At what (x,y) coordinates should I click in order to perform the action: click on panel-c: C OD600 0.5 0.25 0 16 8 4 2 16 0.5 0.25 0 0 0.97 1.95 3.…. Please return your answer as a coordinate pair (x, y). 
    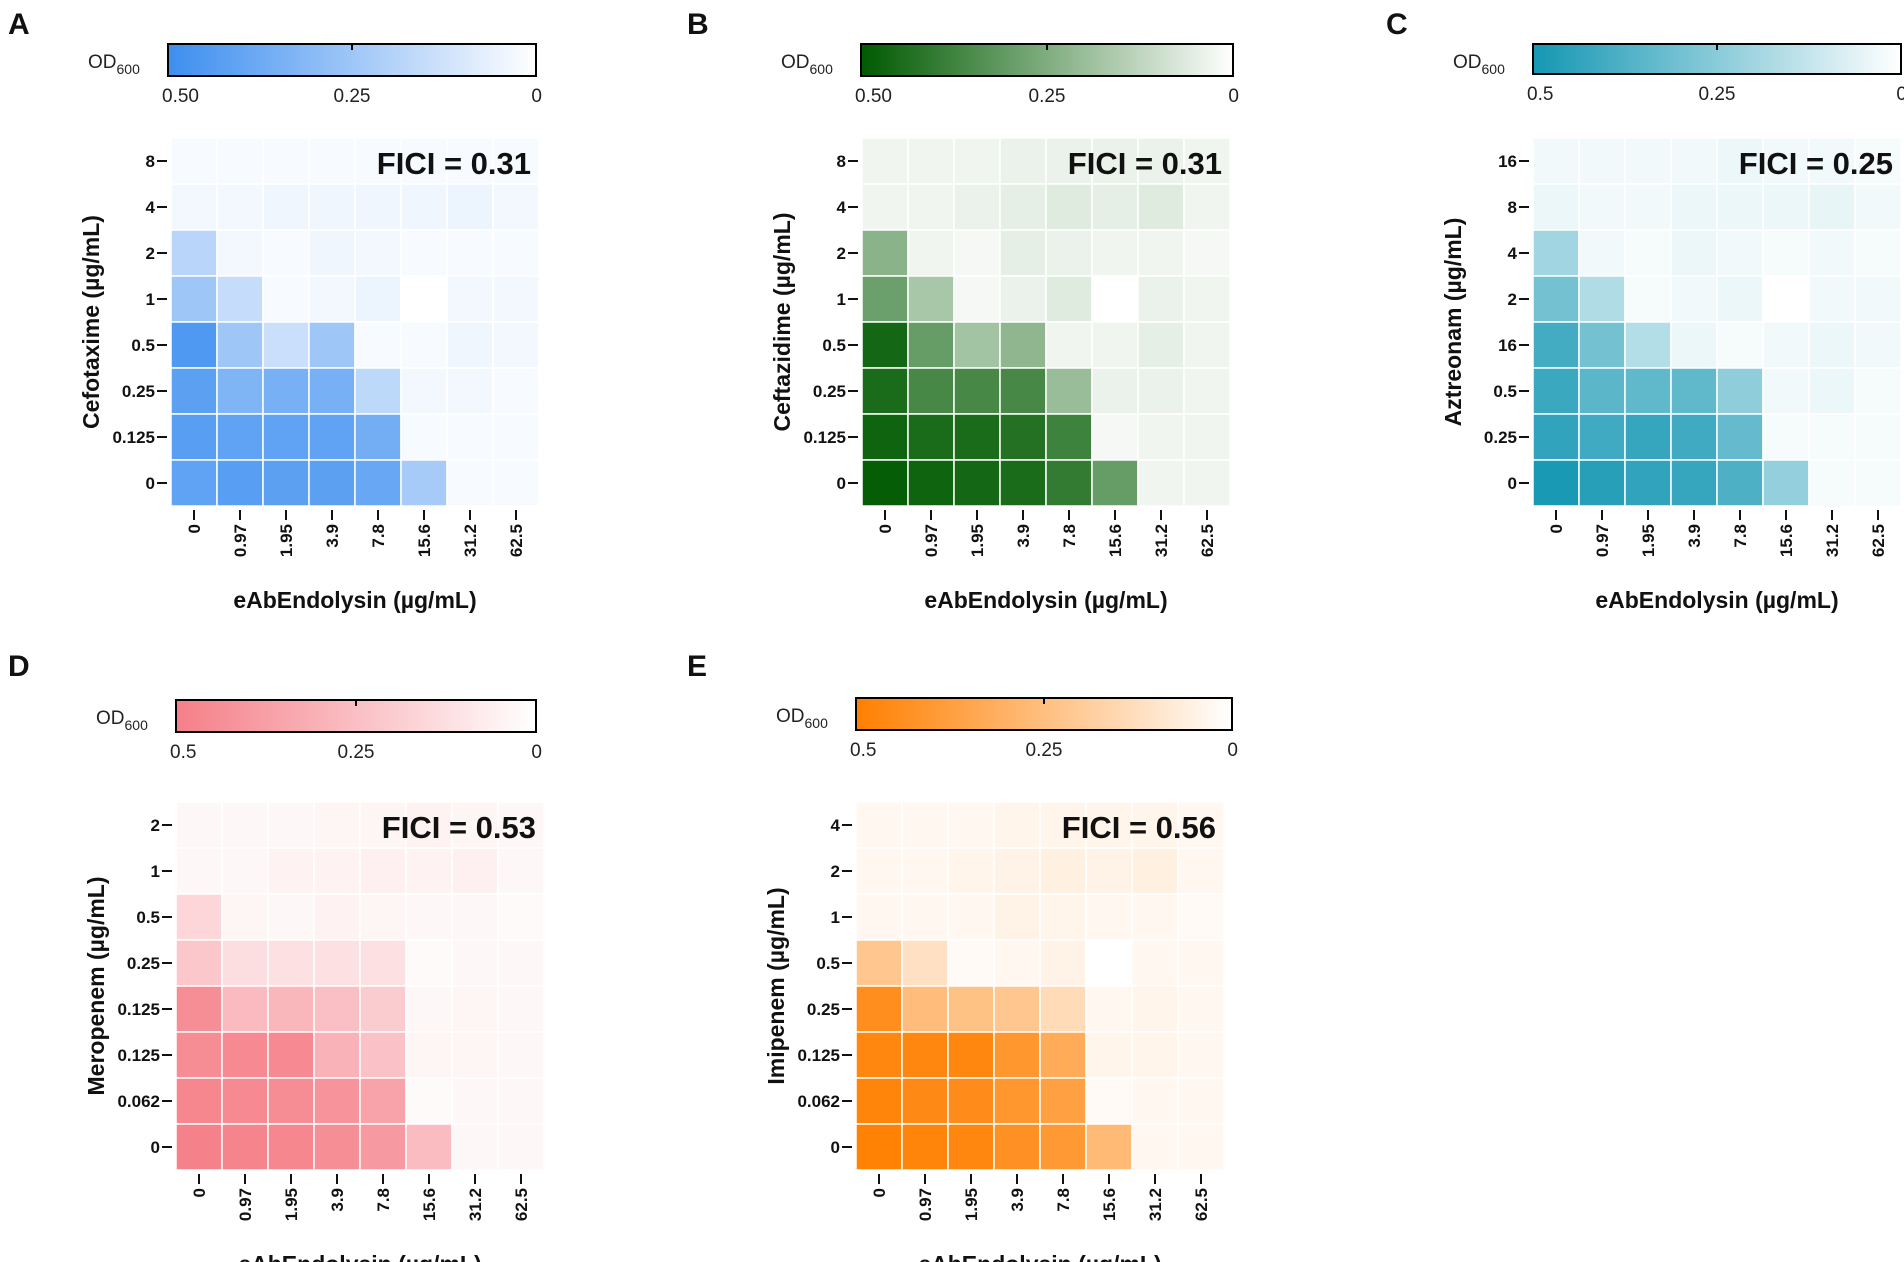
    Looking at the image, I should click on (1645, 310).